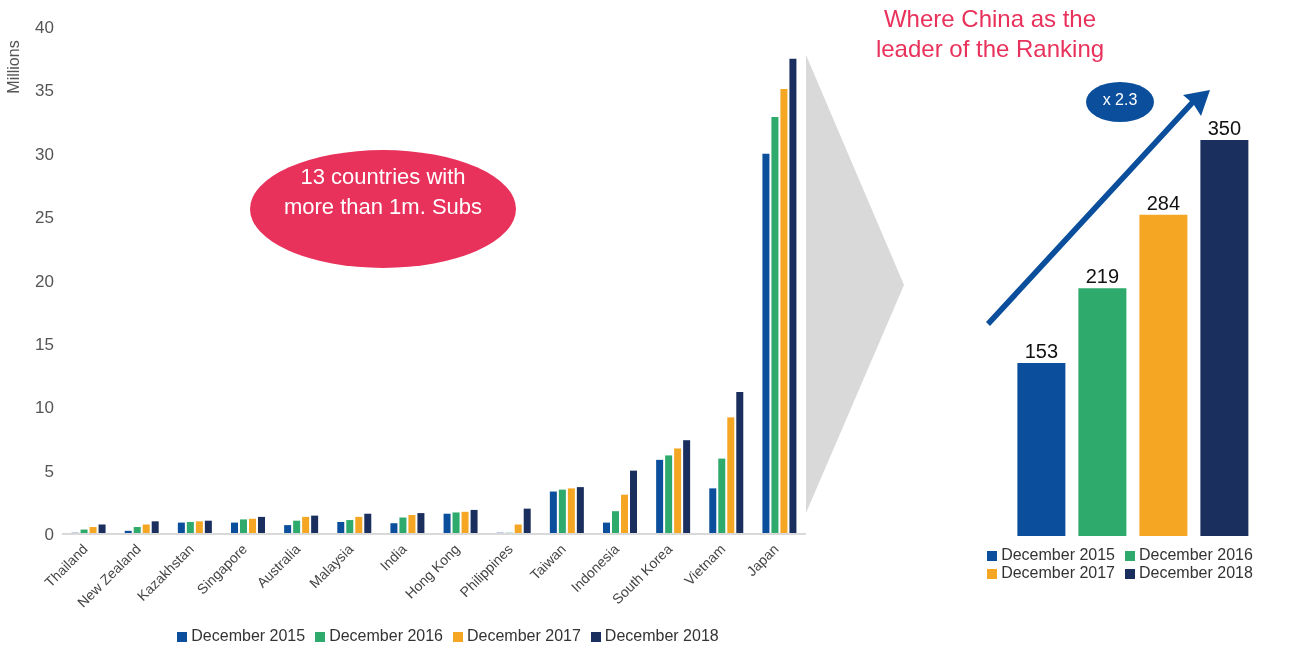 The image size is (1302, 649). I want to click on y-axis-title: Millions, so click(14, 67).